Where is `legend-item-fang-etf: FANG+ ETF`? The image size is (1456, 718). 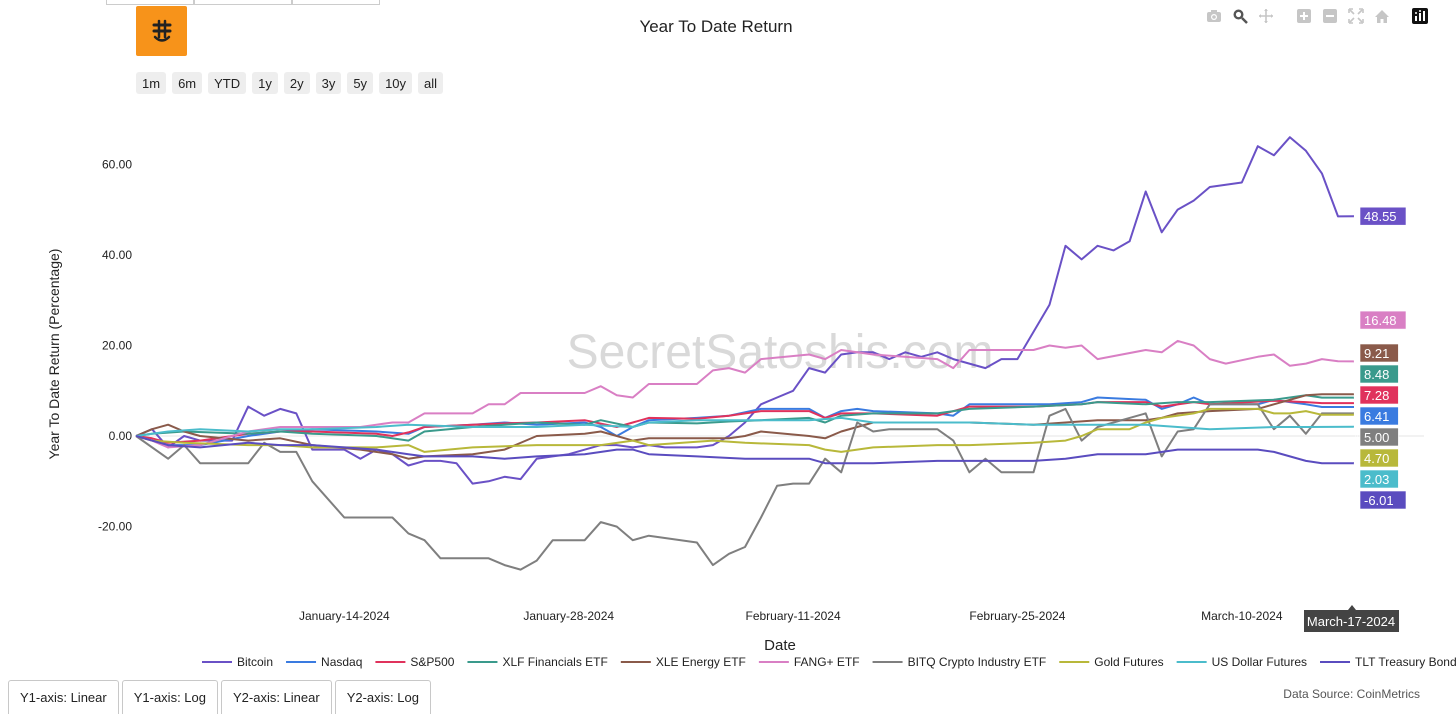
legend-item-fang-etf: FANG+ ETF is located at coordinates (809, 662).